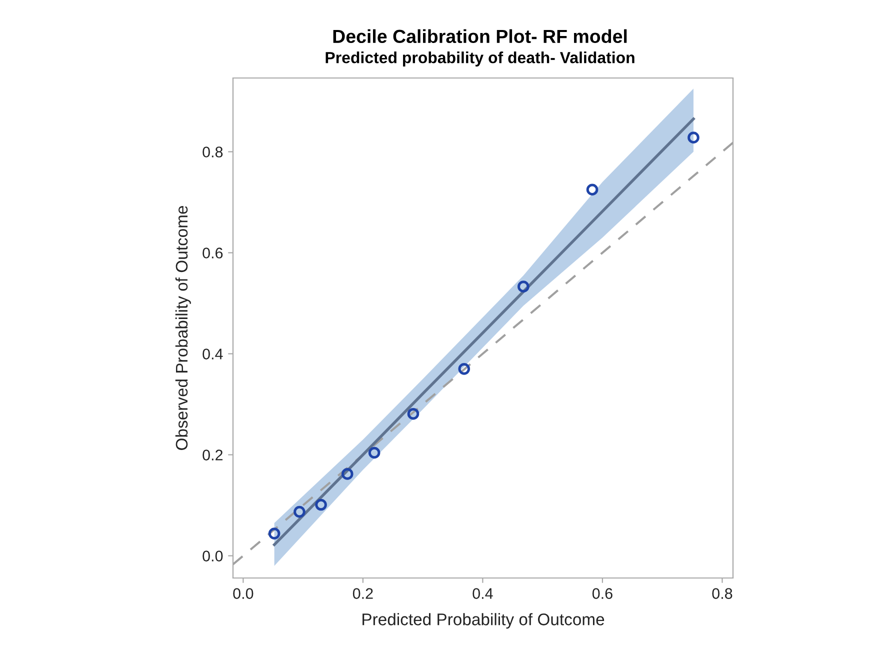 Image resolution: width=870 pixels, height=652 pixels. Describe the element at coordinates (212, 354) in the screenshot. I see `y-tick-label: 0.4` at that location.